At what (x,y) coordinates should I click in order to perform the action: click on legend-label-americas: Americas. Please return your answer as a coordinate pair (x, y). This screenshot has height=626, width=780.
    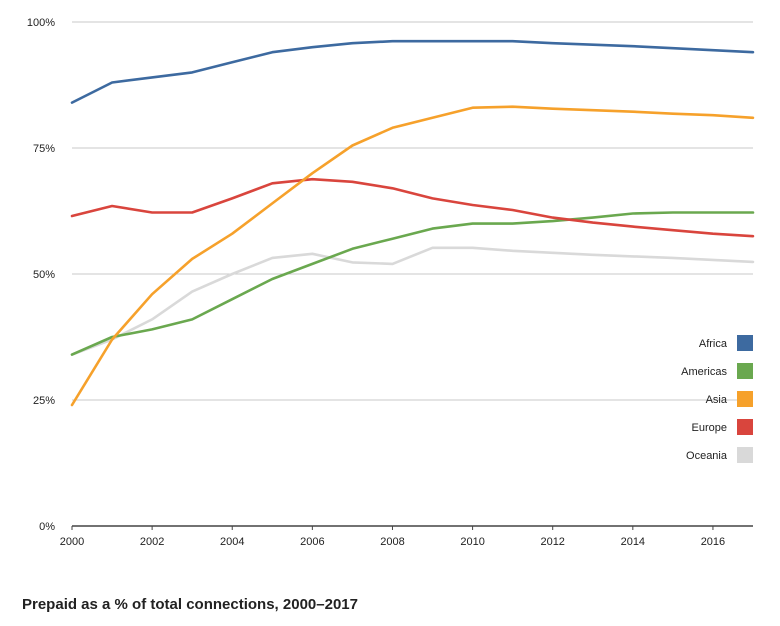
    Looking at the image, I should click on (704, 372).